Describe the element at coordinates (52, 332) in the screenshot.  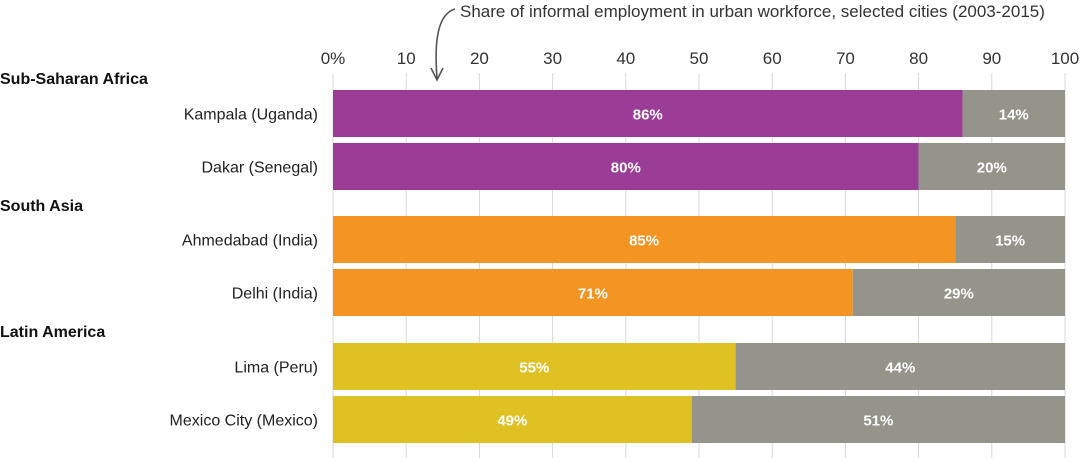
I see `group-label: Latin America` at that location.